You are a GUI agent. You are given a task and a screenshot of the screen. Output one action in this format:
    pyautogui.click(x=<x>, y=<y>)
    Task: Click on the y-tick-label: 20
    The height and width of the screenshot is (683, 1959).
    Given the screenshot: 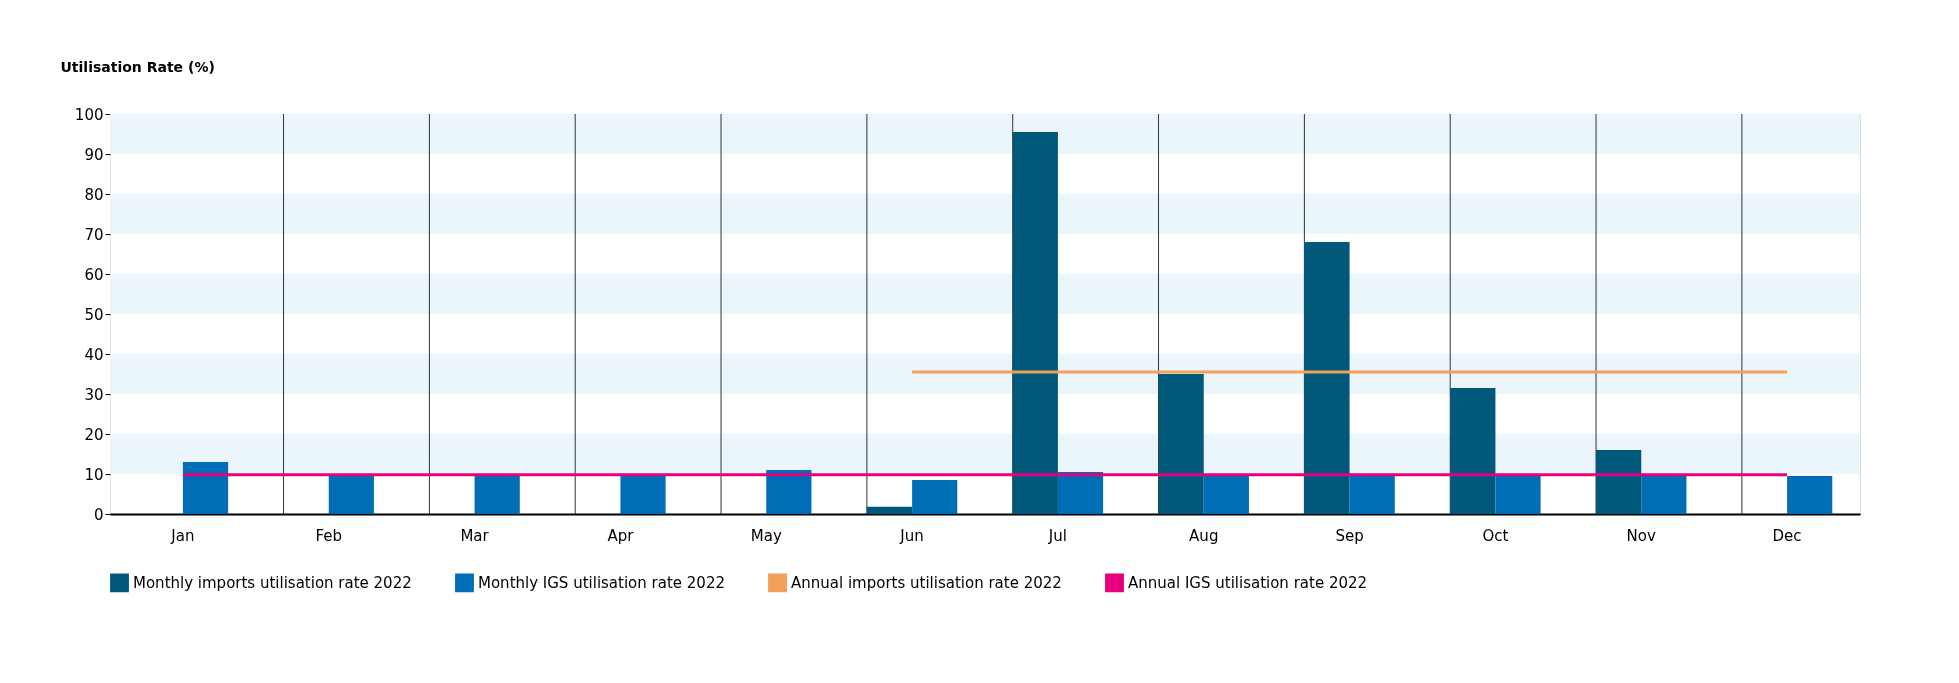 What is the action you would take?
    pyautogui.click(x=94, y=434)
    